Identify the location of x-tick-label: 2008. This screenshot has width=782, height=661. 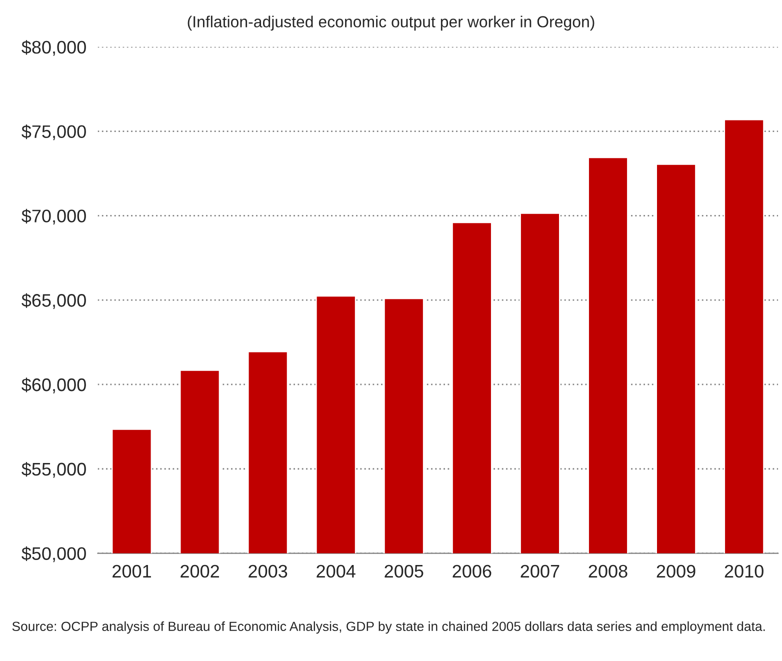
(608, 571).